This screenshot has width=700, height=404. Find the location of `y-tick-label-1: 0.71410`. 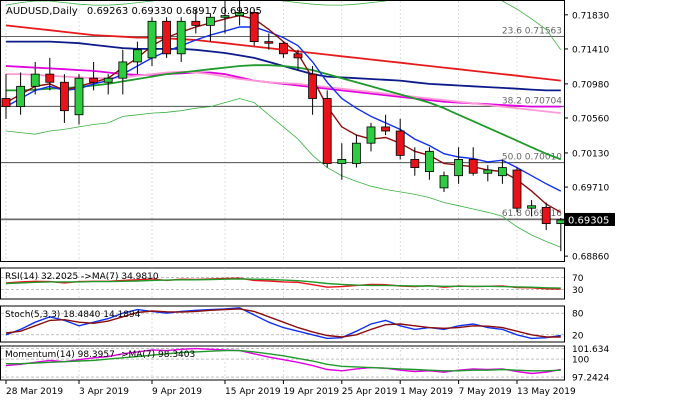

y-tick-label-1: 0.71410 is located at coordinates (590, 50).